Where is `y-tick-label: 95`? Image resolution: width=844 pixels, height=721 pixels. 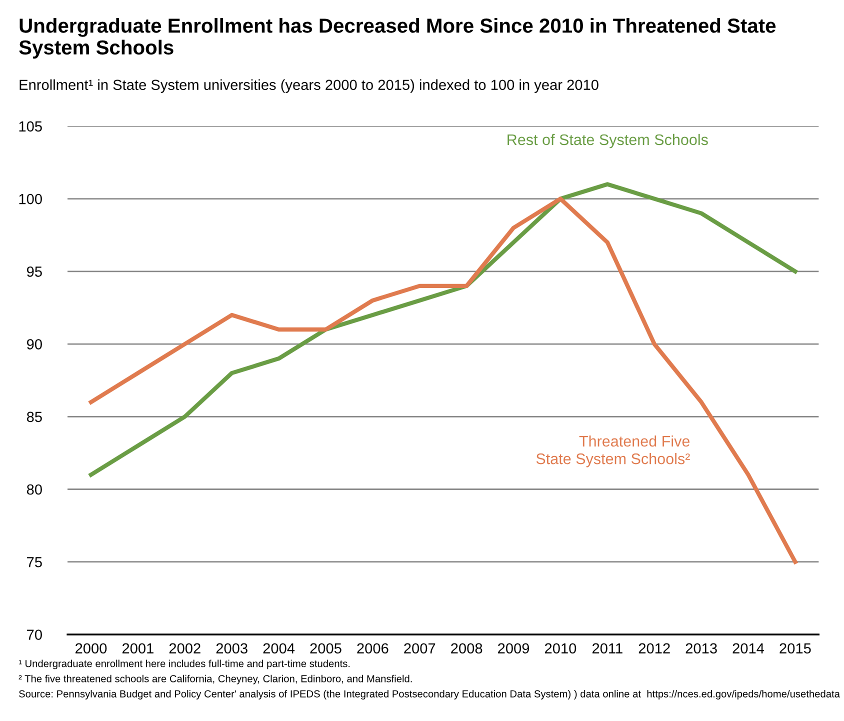
y-tick-label: 95 is located at coordinates (34, 271).